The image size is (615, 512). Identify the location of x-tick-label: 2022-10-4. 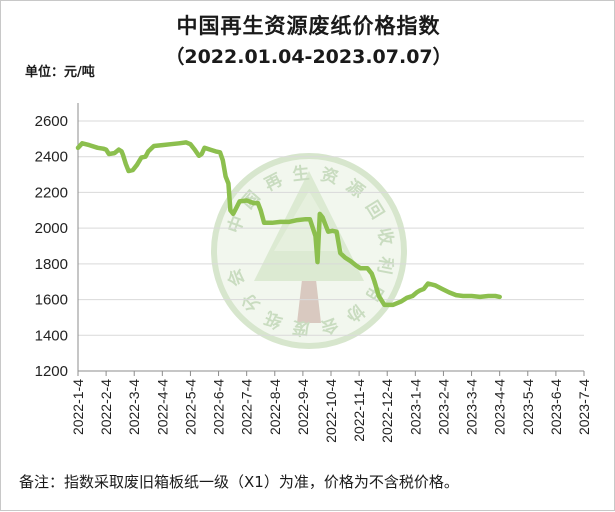
(331, 411).